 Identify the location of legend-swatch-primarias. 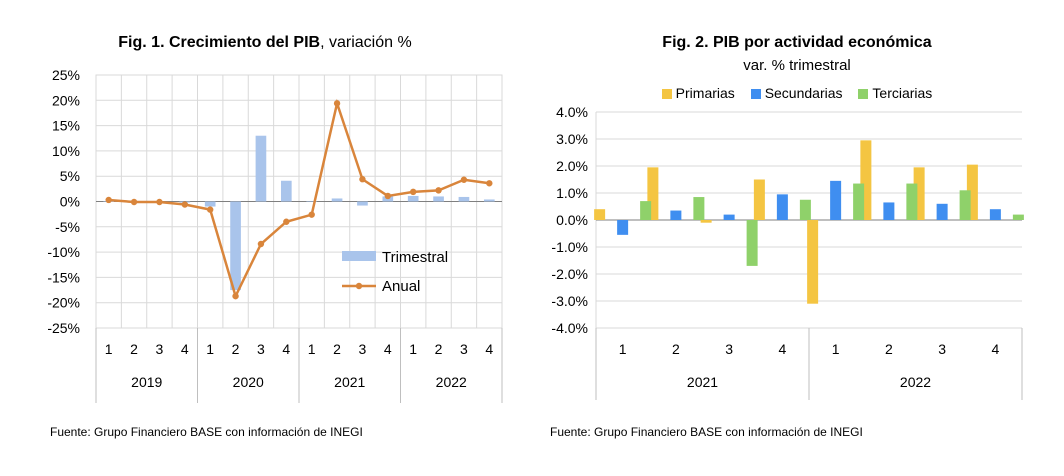
(666, 94).